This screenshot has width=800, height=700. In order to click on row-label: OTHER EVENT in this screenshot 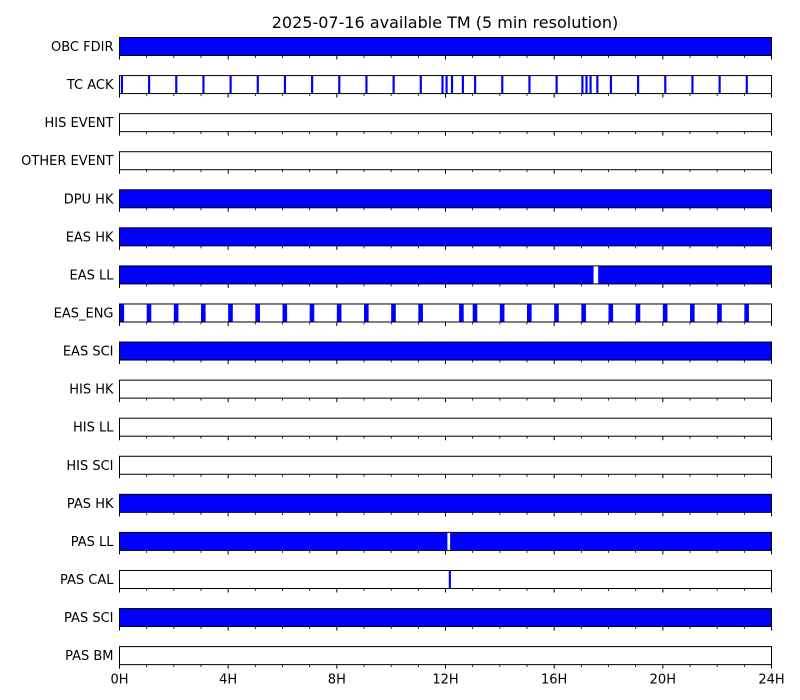, I will do `click(67, 161)`.